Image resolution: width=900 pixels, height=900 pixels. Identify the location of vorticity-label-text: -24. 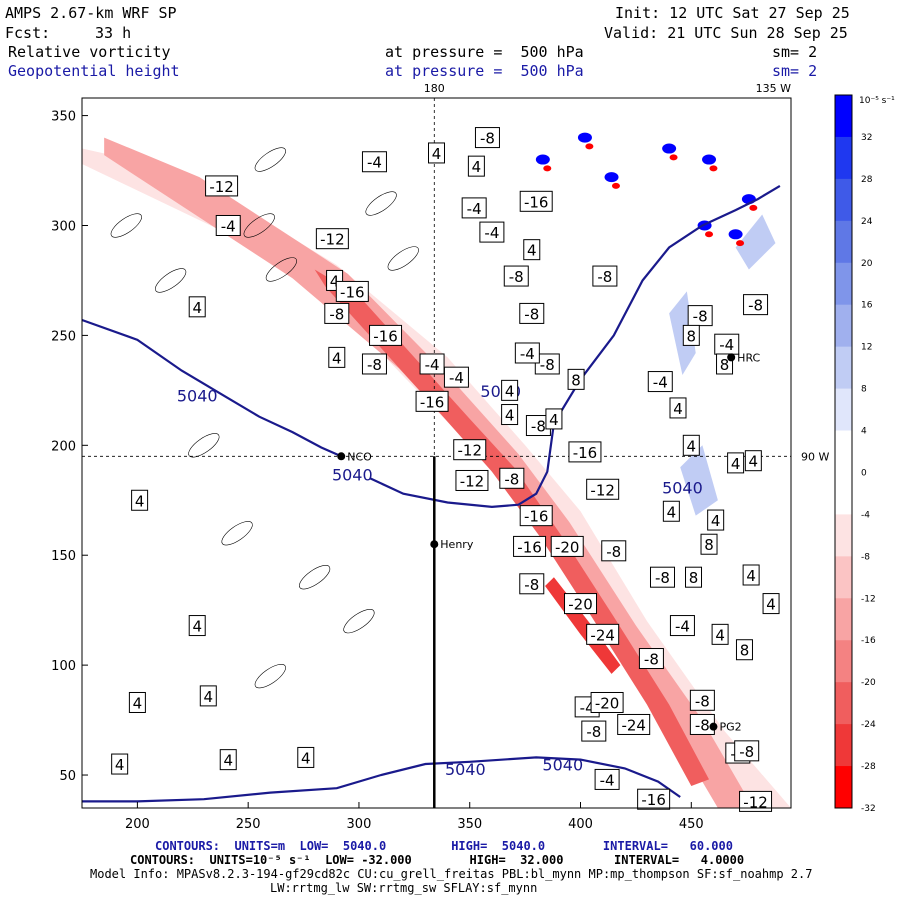
(633, 725).